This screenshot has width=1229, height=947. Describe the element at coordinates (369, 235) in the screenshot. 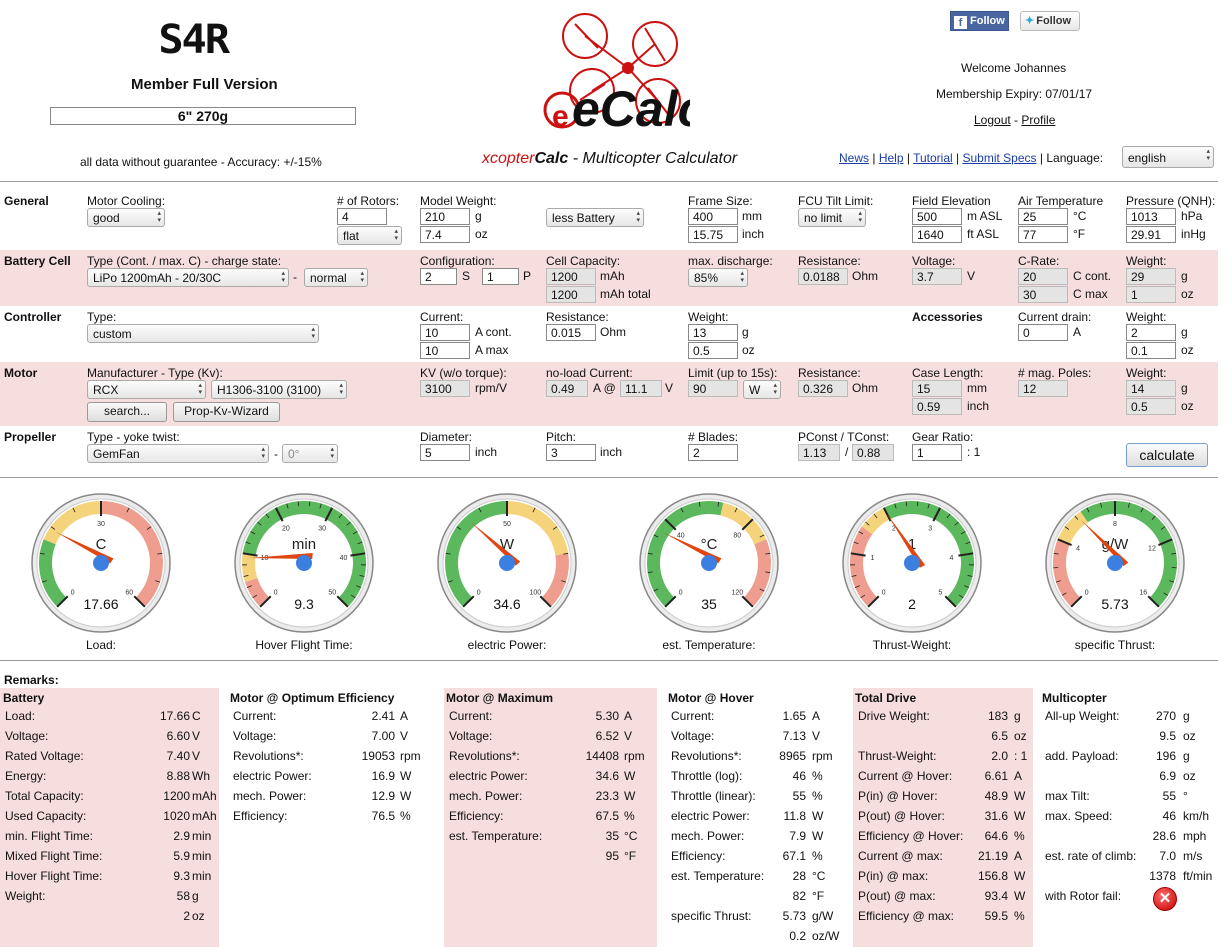

I see `frame-layout-select: flat` at that location.